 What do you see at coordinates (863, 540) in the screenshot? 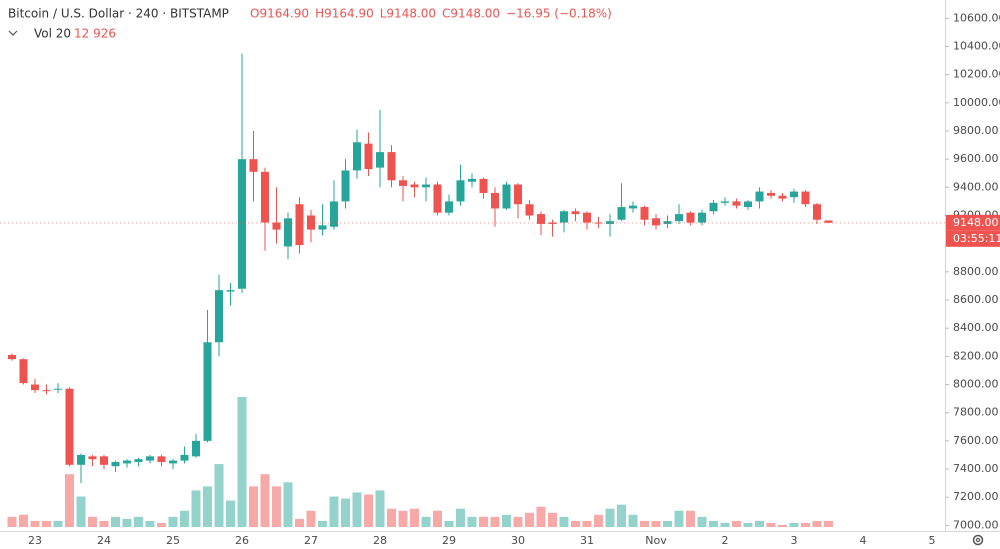
I see `x-tick-label: 4` at bounding box center [863, 540].